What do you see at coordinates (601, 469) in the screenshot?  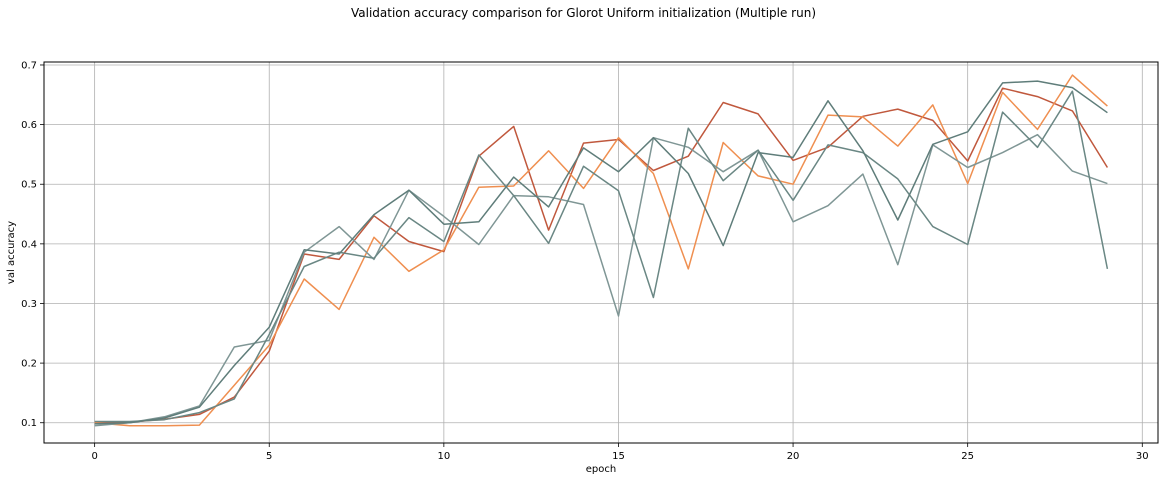 I see `x-axis-label: epoch` at bounding box center [601, 469].